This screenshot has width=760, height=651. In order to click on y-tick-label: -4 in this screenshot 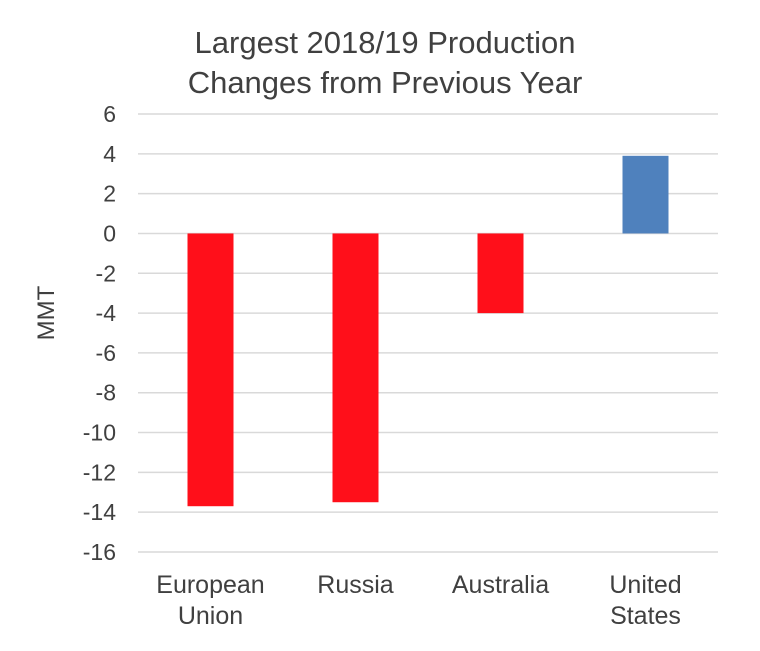, I will do `click(106, 313)`.